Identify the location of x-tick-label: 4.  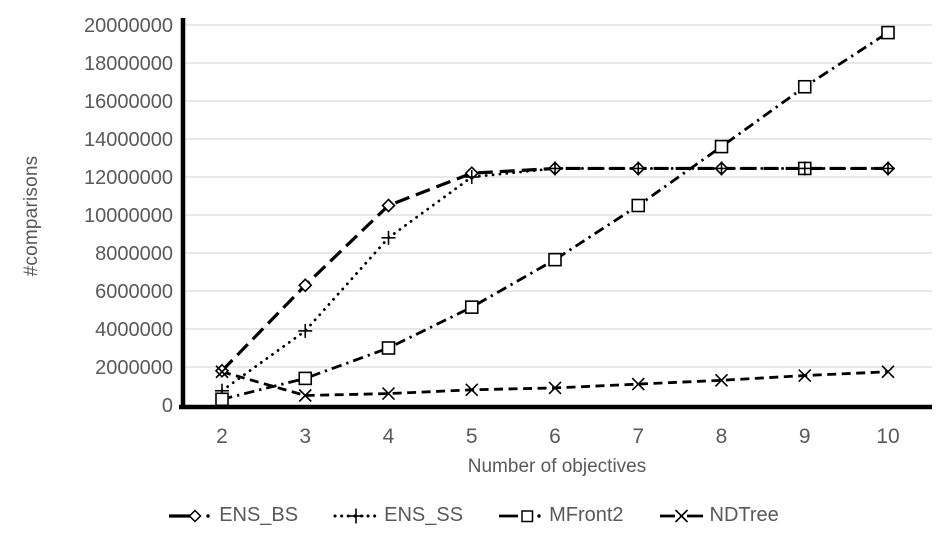
(389, 436).